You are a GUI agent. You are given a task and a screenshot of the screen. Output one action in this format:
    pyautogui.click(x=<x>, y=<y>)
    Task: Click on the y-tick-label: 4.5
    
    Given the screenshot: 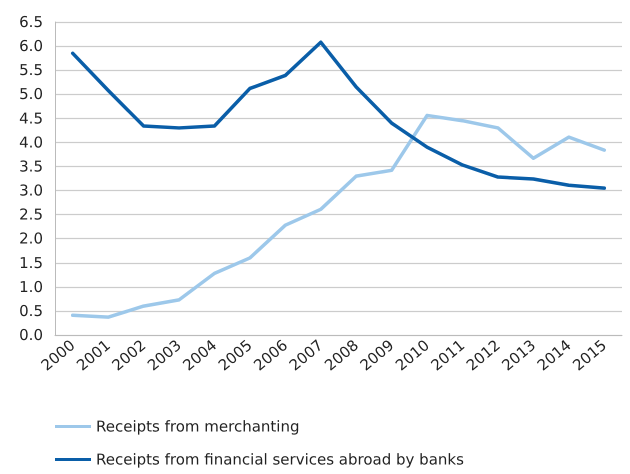 What is the action you would take?
    pyautogui.click(x=31, y=118)
    